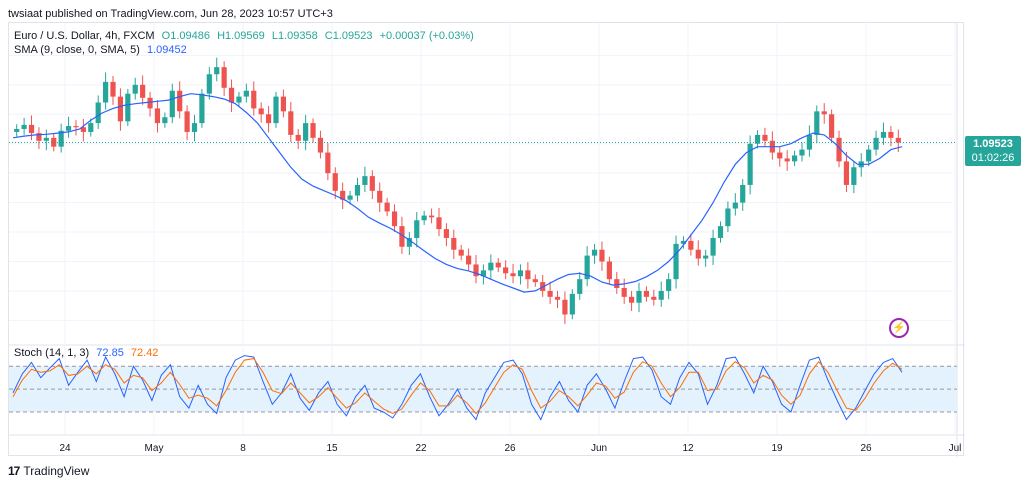 The width and height of the screenshot is (1024, 486). Describe the element at coordinates (88, 353) in the screenshot. I see `legend-stoch: Stoch (14, 1, 3) 72.85 72.42` at that location.